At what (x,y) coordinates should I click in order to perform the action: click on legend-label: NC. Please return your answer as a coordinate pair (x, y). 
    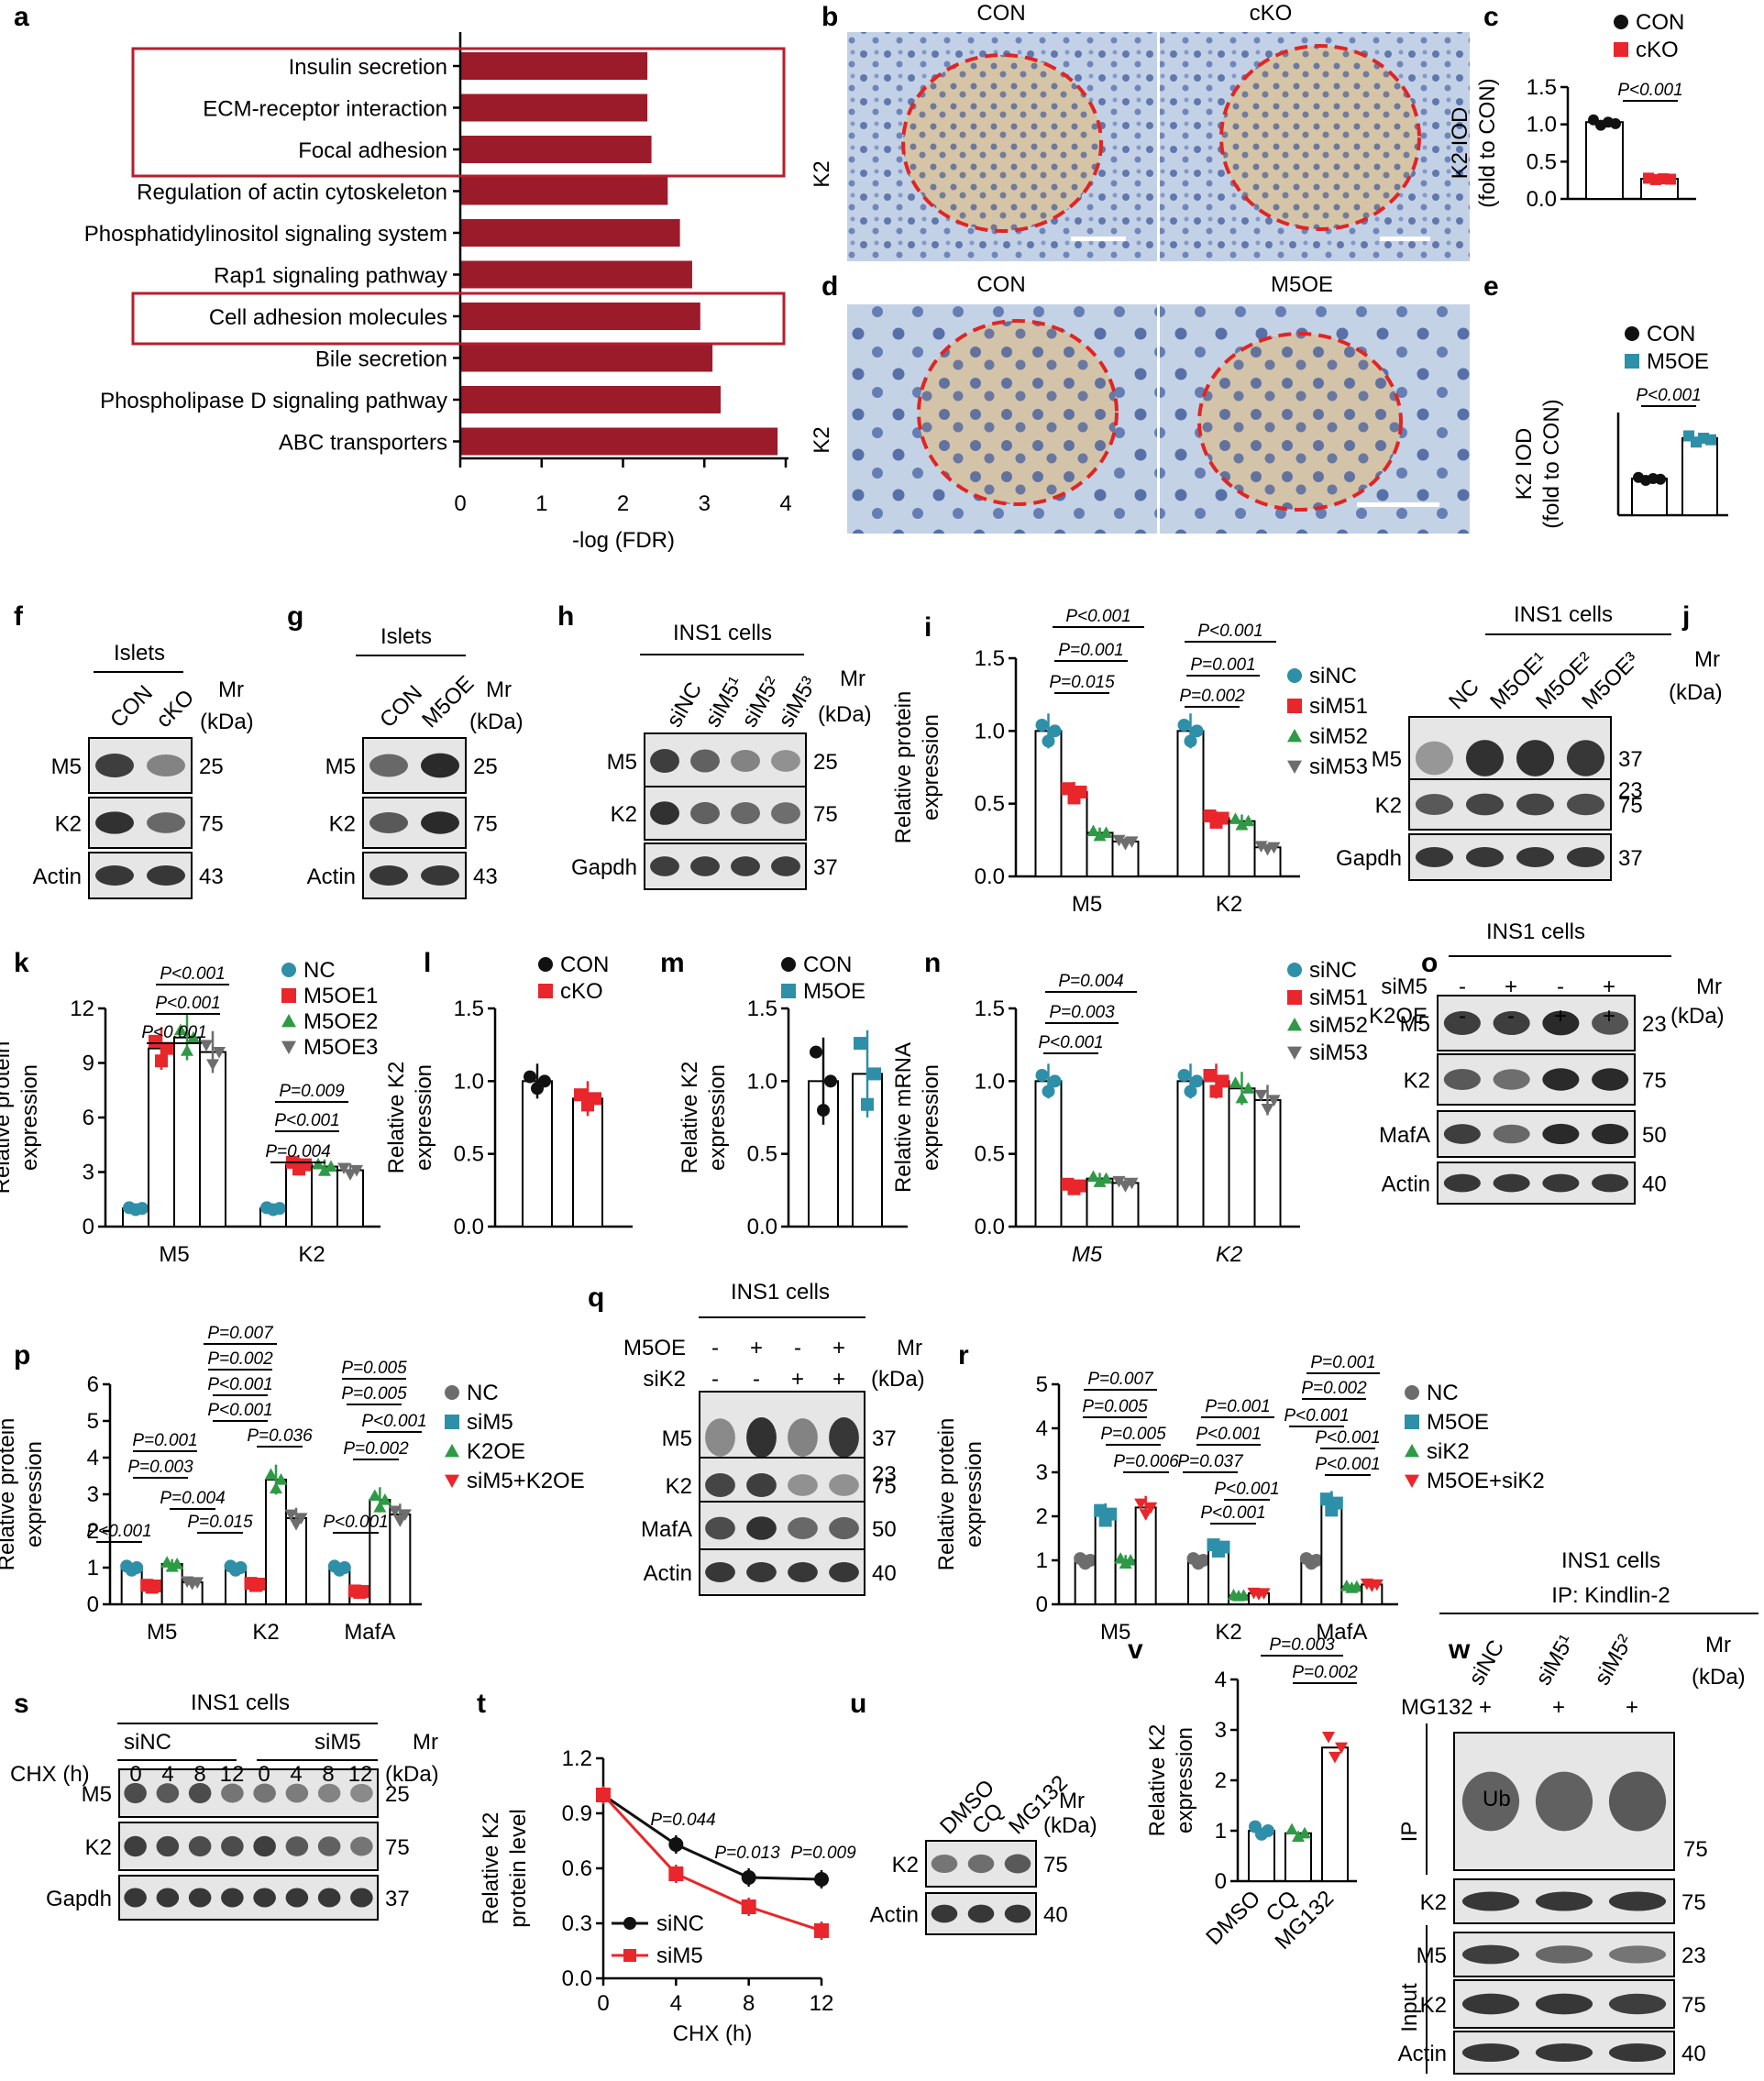
    Looking at the image, I should click on (1443, 1393).